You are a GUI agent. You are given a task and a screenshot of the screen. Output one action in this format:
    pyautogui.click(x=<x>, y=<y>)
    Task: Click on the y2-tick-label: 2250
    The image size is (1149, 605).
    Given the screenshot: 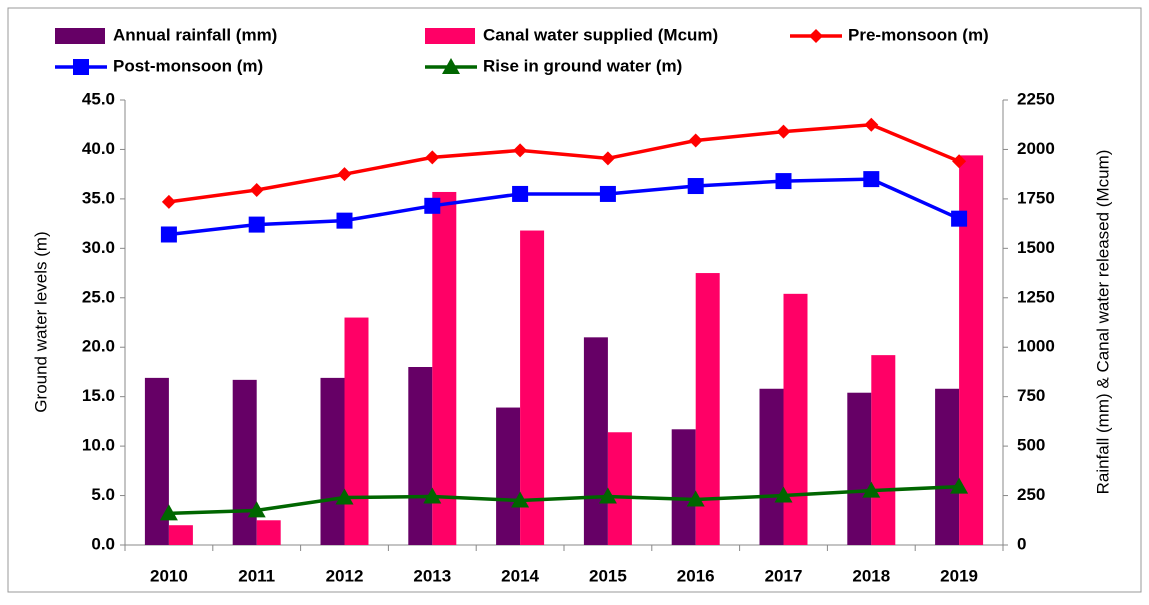 What is the action you would take?
    pyautogui.click(x=1036, y=98)
    